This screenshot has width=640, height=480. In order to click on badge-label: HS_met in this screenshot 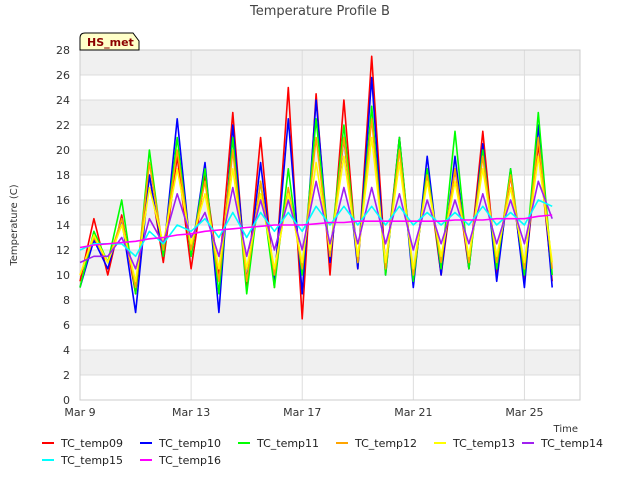, I will do `click(110, 42)`.